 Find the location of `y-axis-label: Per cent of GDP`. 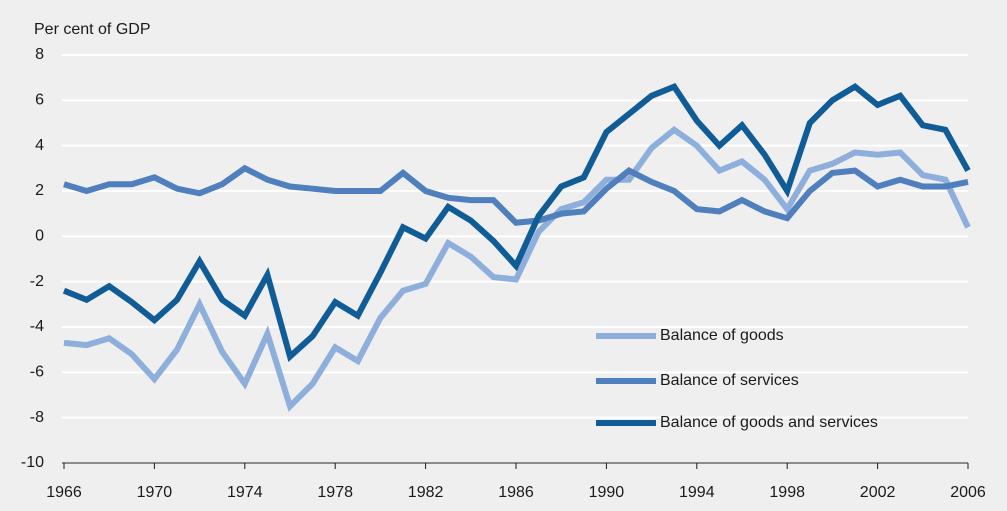

y-axis-label: Per cent of GDP is located at coordinates (92, 29).